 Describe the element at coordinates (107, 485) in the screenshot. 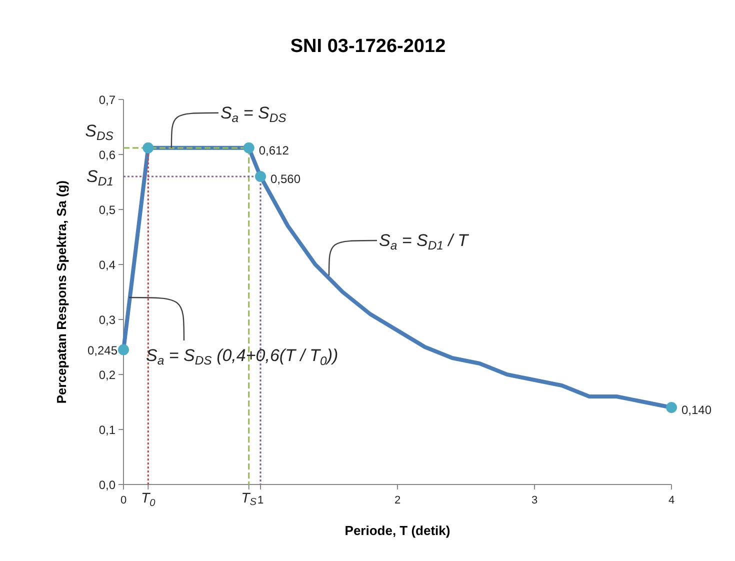

I see `y-tick-label: 0,0` at that location.